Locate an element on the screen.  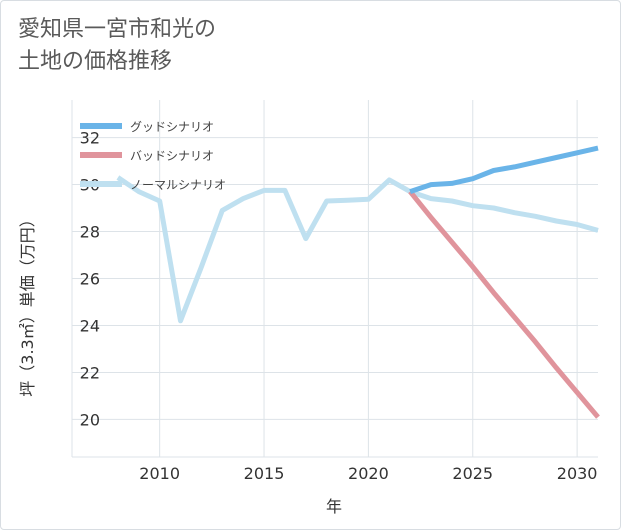
y-tick-label: 26 is located at coordinates (90, 279).